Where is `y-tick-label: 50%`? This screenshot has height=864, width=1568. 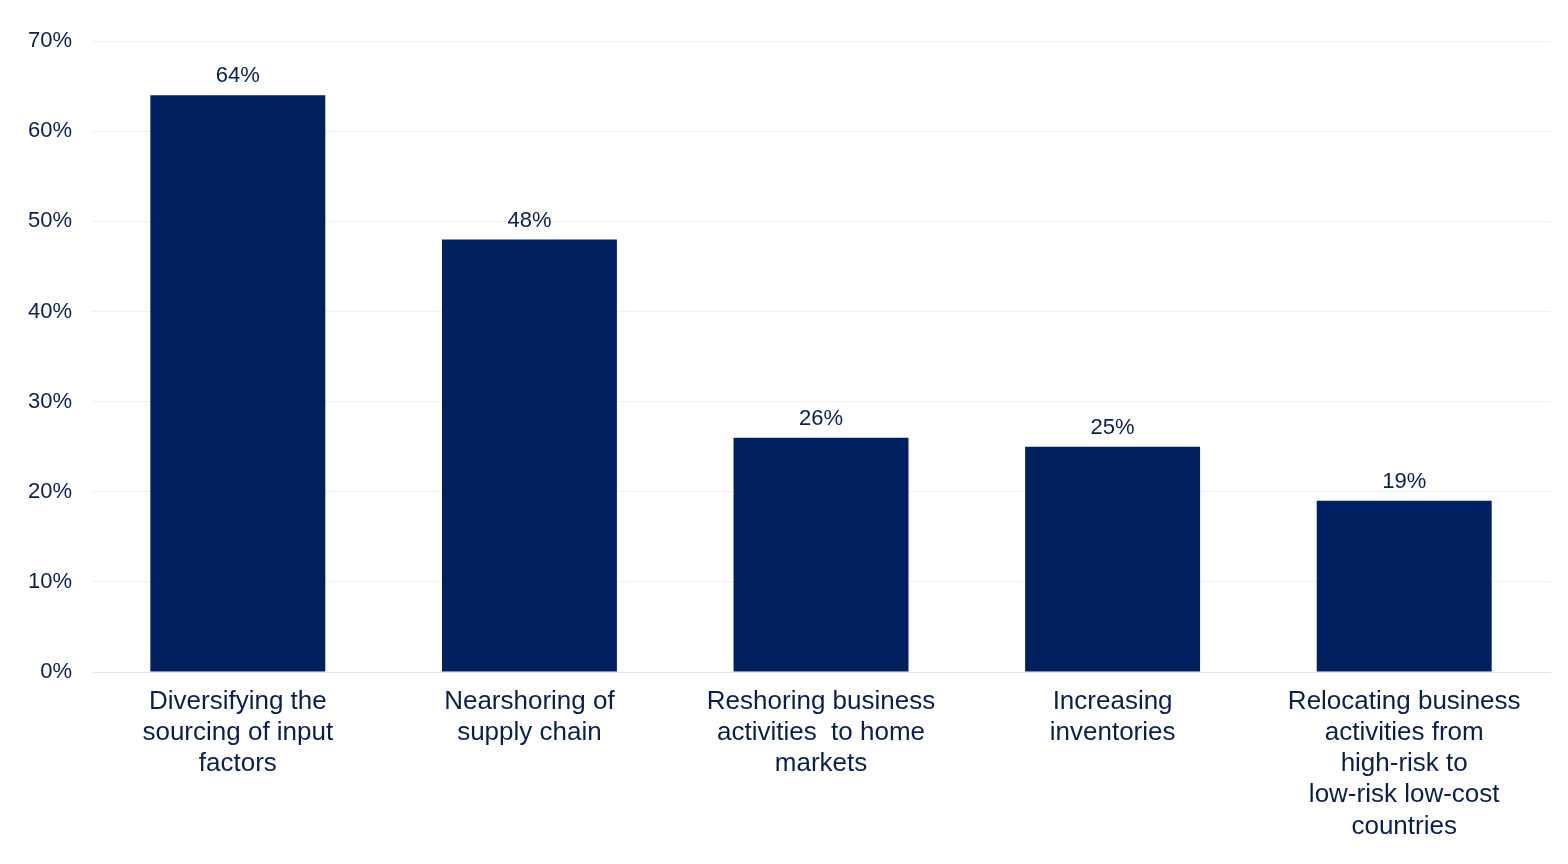 y-tick-label: 50% is located at coordinates (50, 220).